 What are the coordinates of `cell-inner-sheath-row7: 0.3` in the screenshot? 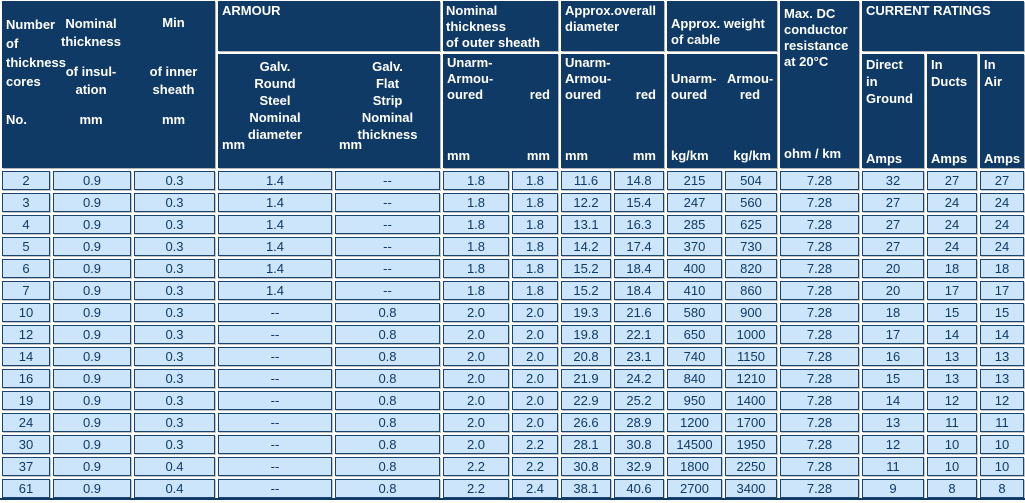 It's located at (174, 312).